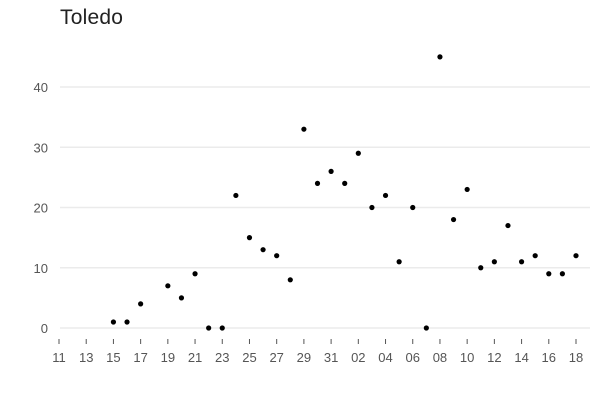 The height and width of the screenshot is (400, 600). Describe the element at coordinates (304, 357) in the screenshot. I see `x-tick-label: 29` at that location.